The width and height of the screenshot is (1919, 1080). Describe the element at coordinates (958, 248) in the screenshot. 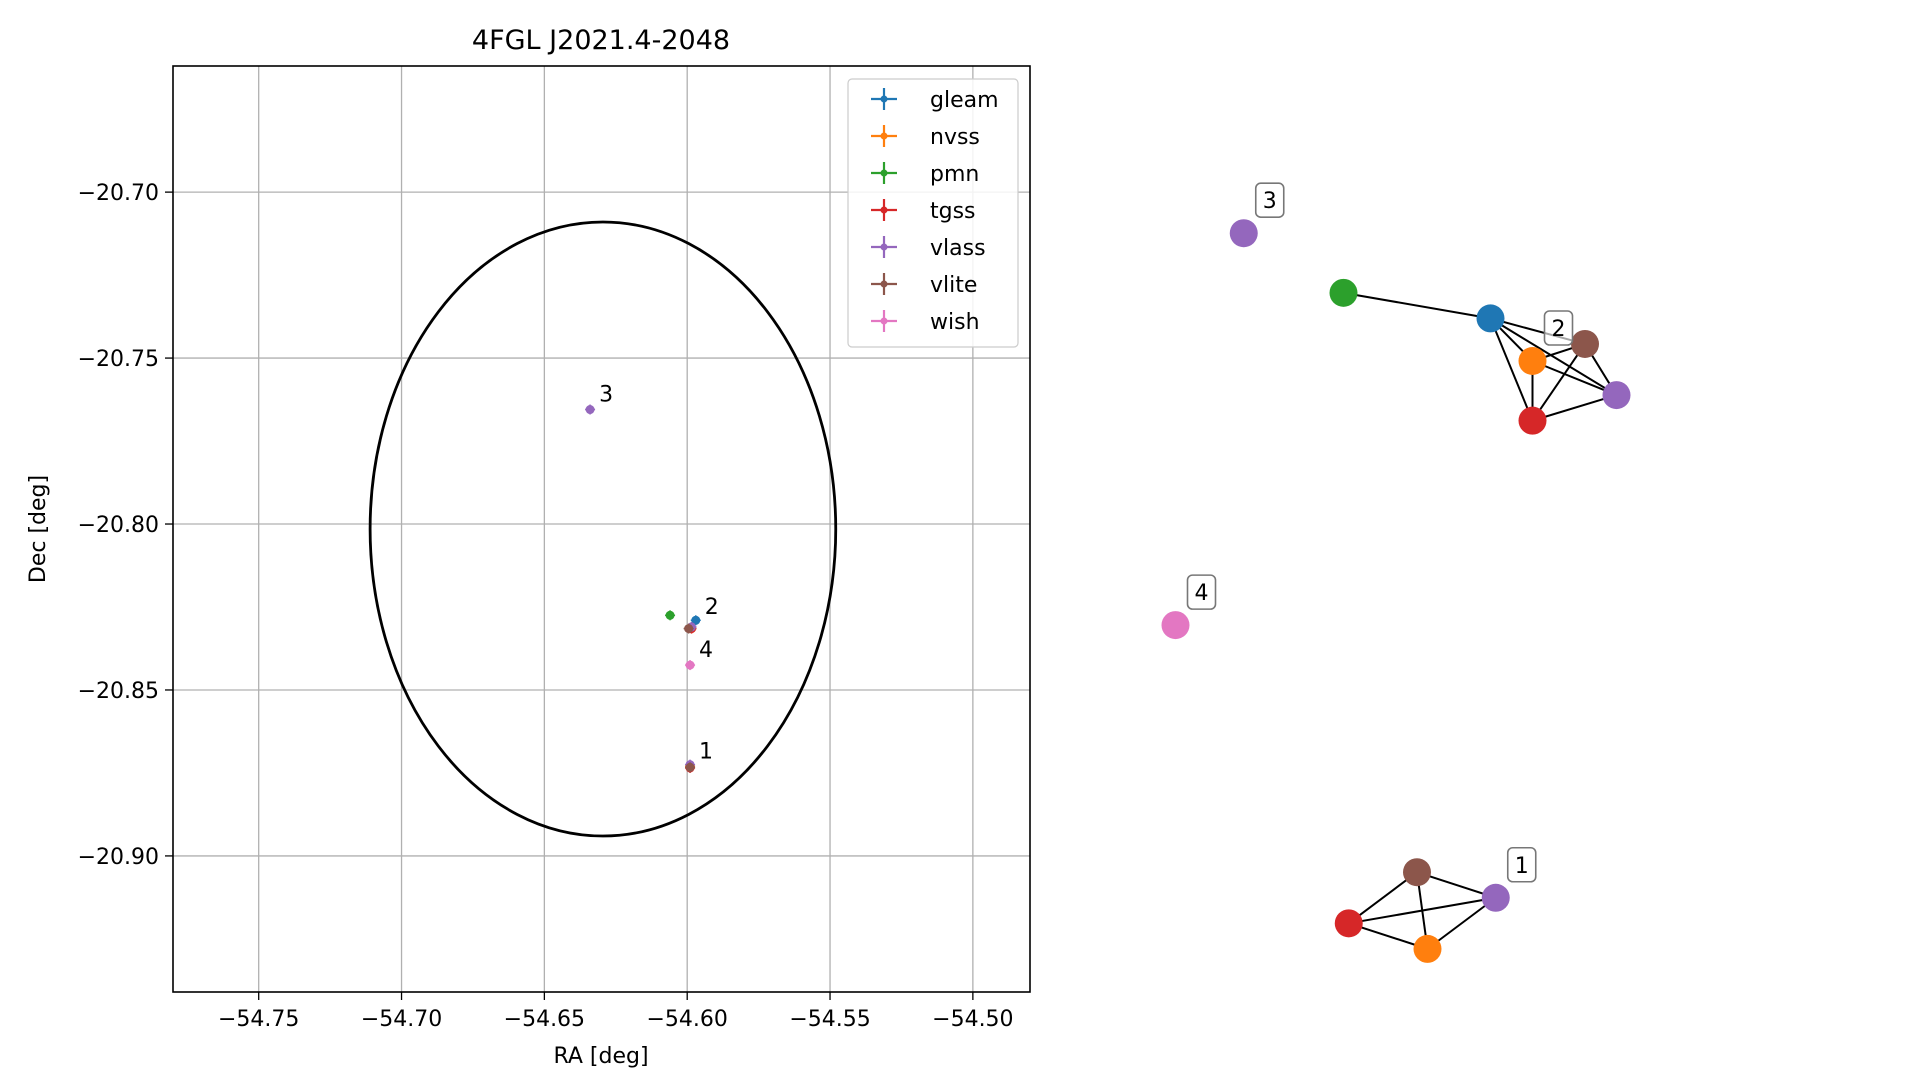

I see `legend-label: vlass` at that location.